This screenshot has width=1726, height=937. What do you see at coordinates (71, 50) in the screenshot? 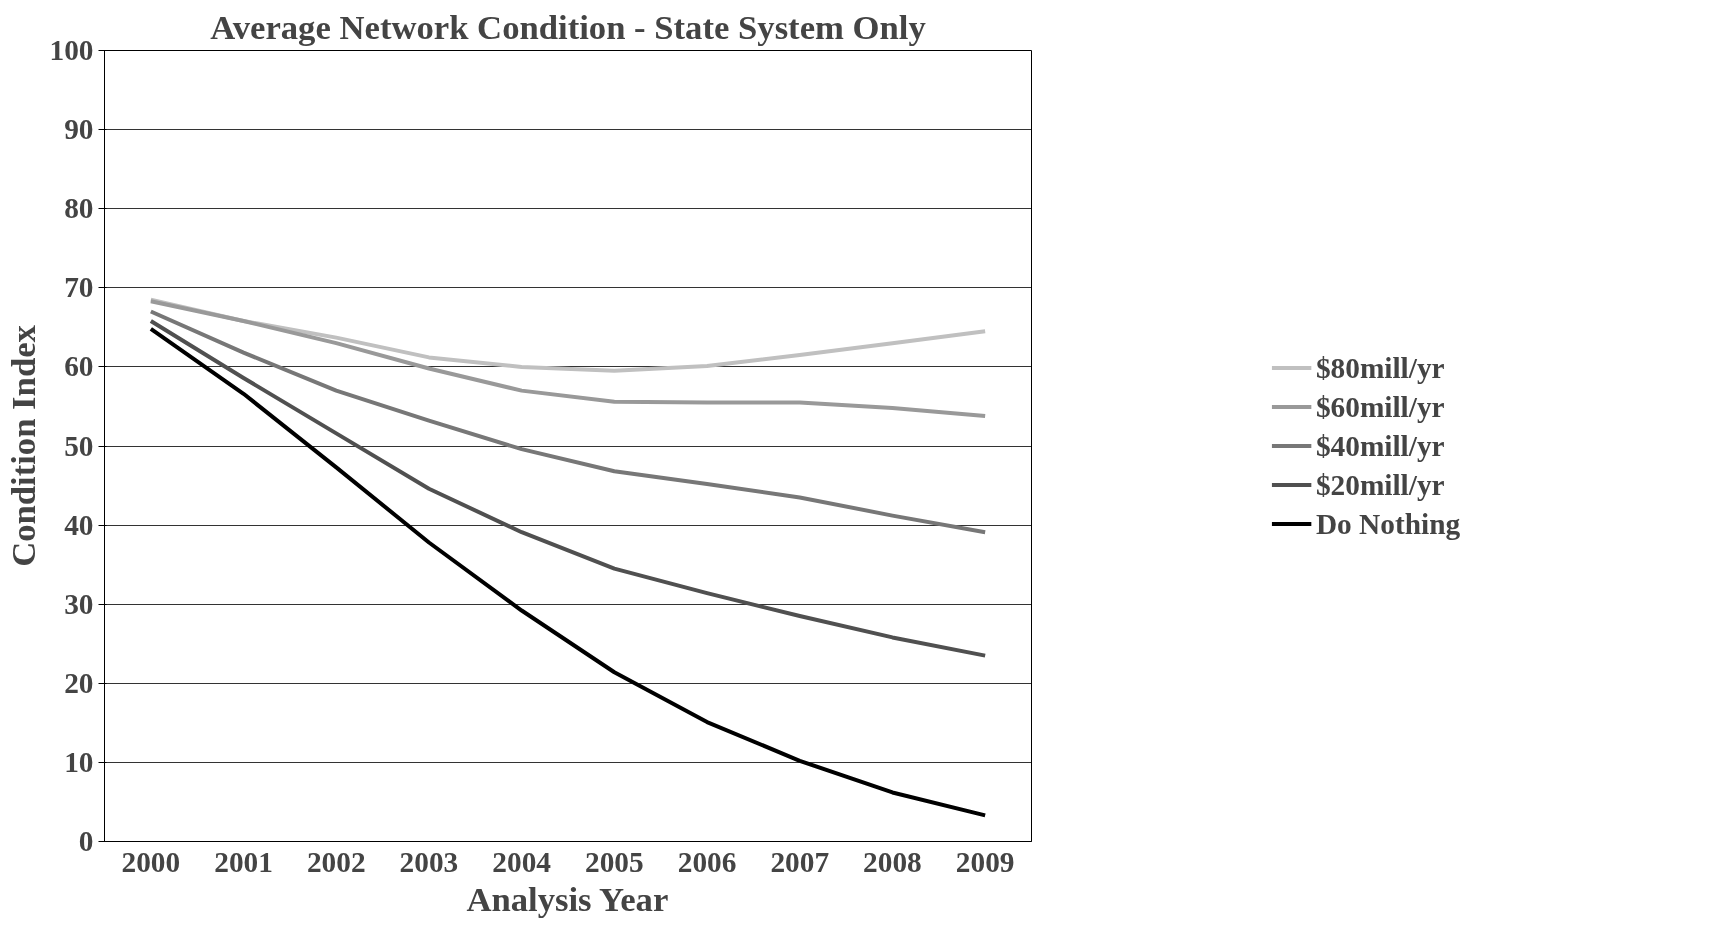
I see `y-tick-label: 100` at bounding box center [71, 50].